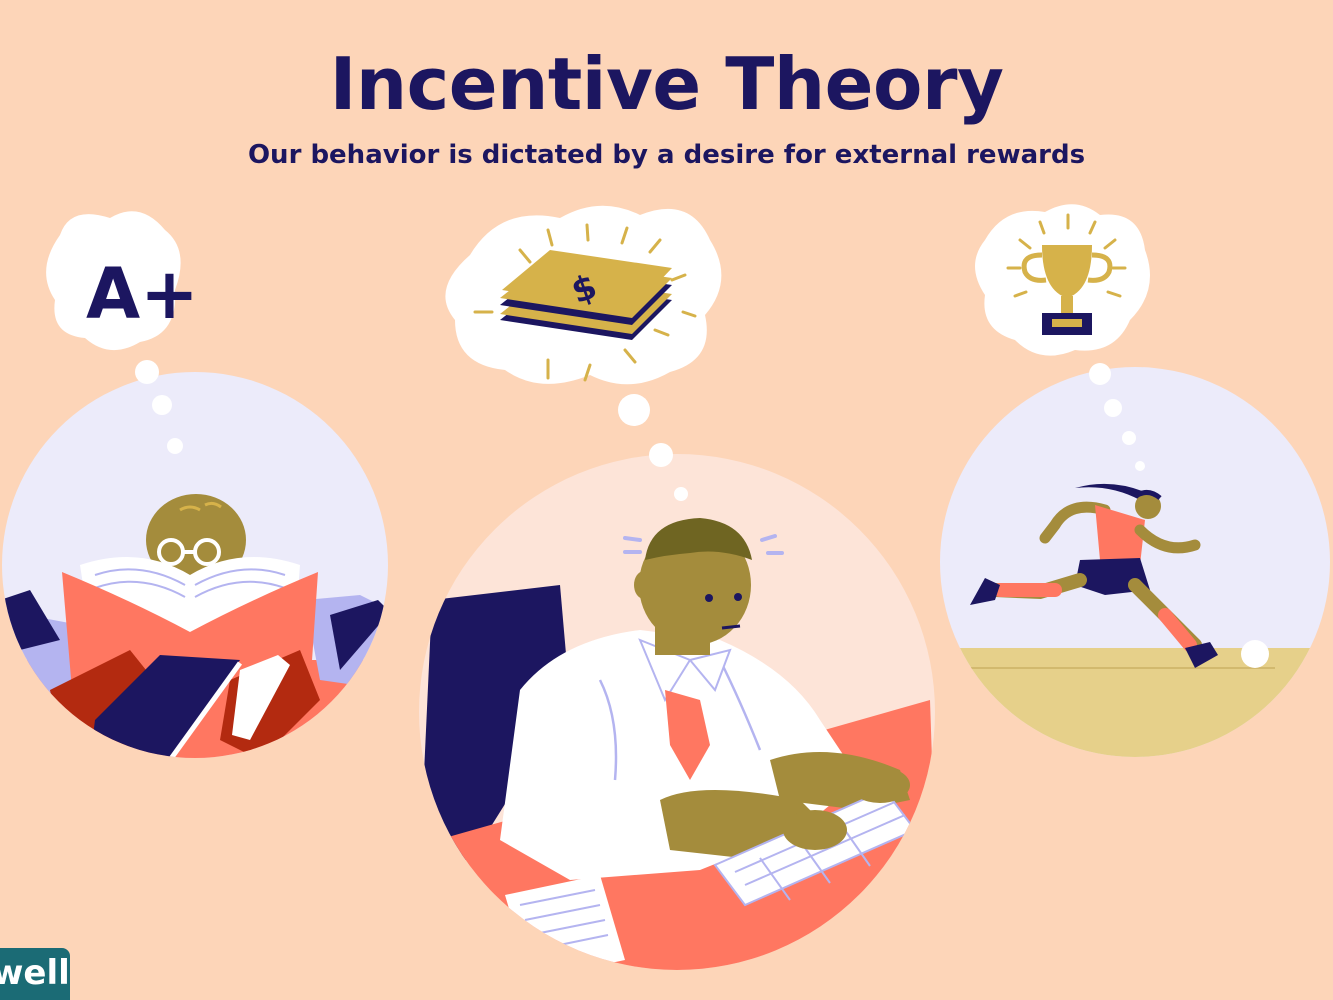 This screenshot has width=1333, height=1000. I want to click on runner-scene, so click(1135, 562).